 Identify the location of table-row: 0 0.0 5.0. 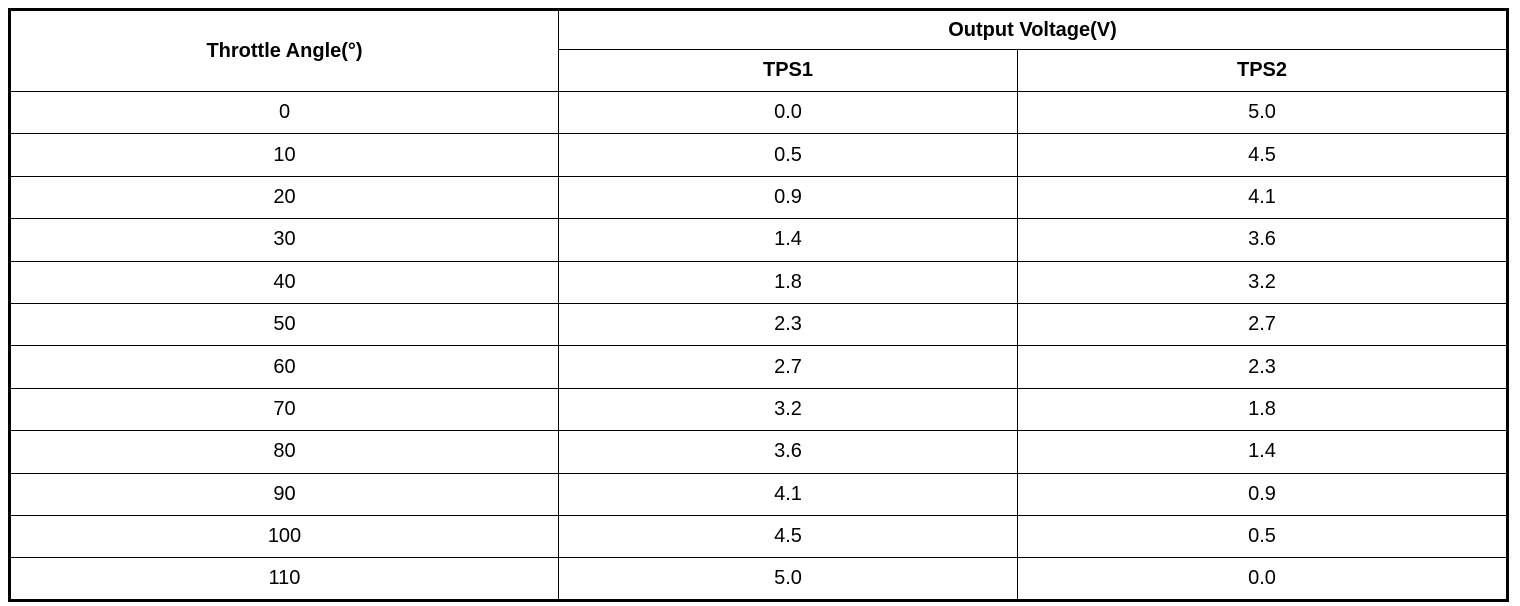
(758, 112).